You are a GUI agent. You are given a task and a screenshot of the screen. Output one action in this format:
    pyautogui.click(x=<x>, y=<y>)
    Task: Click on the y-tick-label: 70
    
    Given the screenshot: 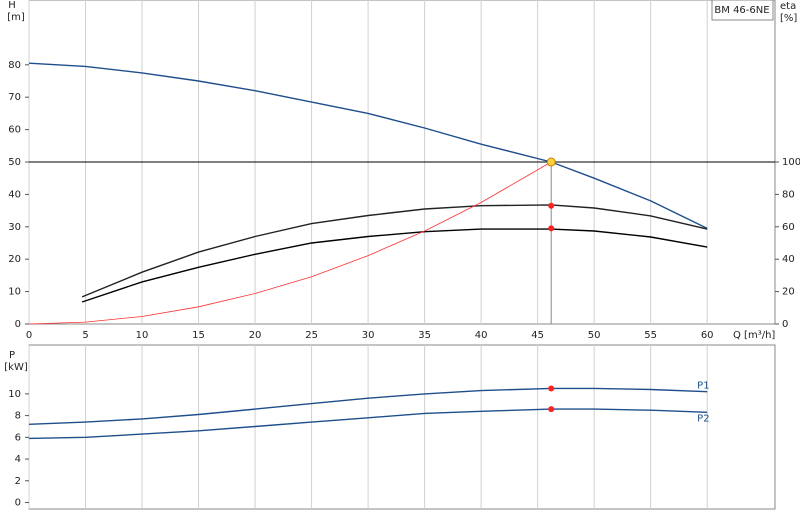 What is the action you would take?
    pyautogui.click(x=14, y=97)
    